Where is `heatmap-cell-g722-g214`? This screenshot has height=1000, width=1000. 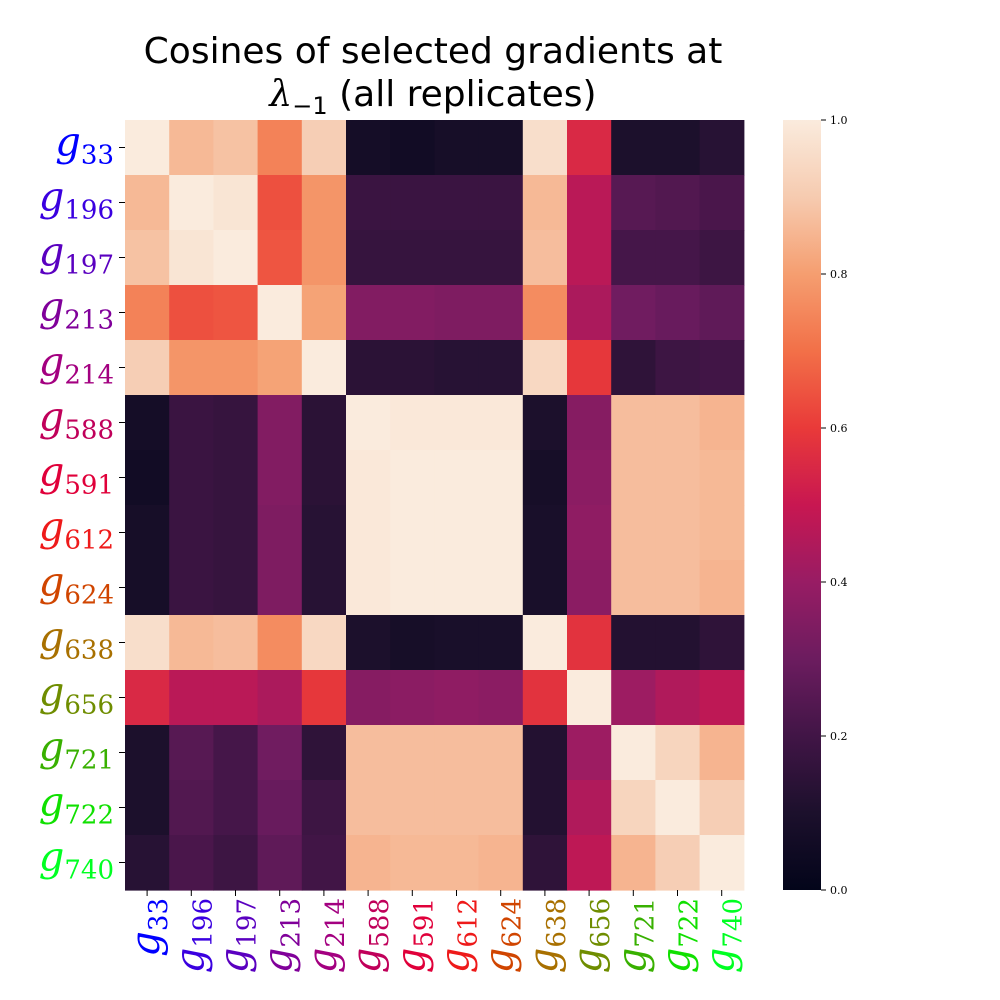
heatmap-cell-g722-g214 is located at coordinates (324, 808).